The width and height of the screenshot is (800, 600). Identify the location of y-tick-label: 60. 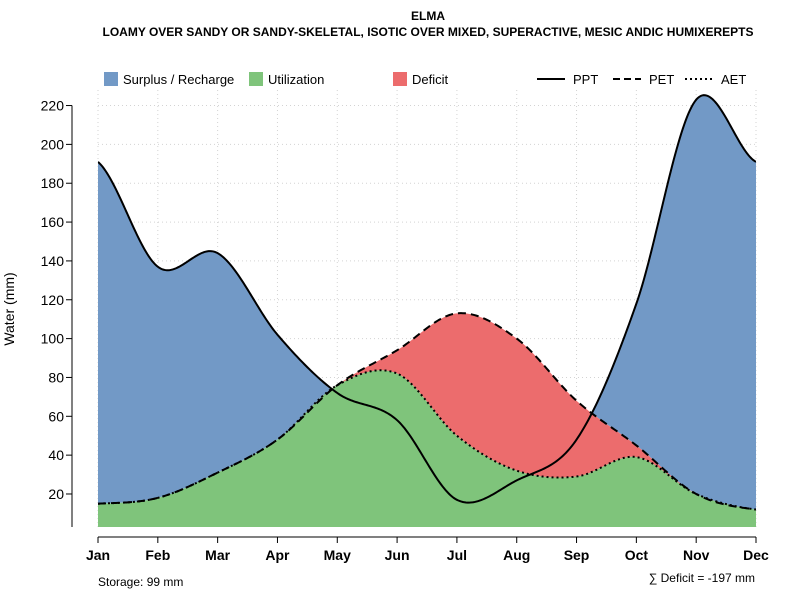
(56, 416).